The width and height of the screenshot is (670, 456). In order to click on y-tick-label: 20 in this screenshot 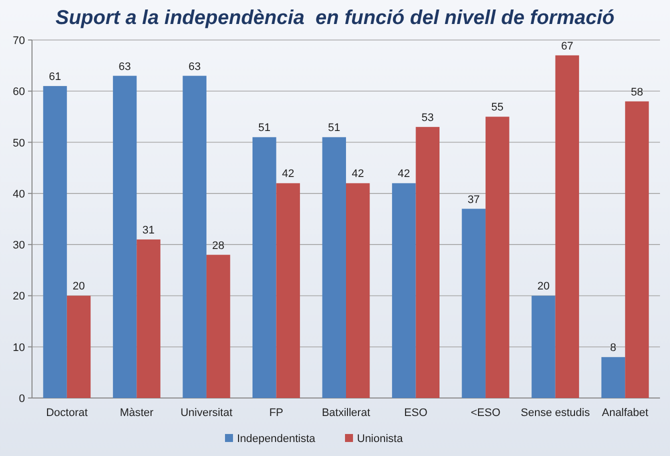, I will do `click(18, 296)`.